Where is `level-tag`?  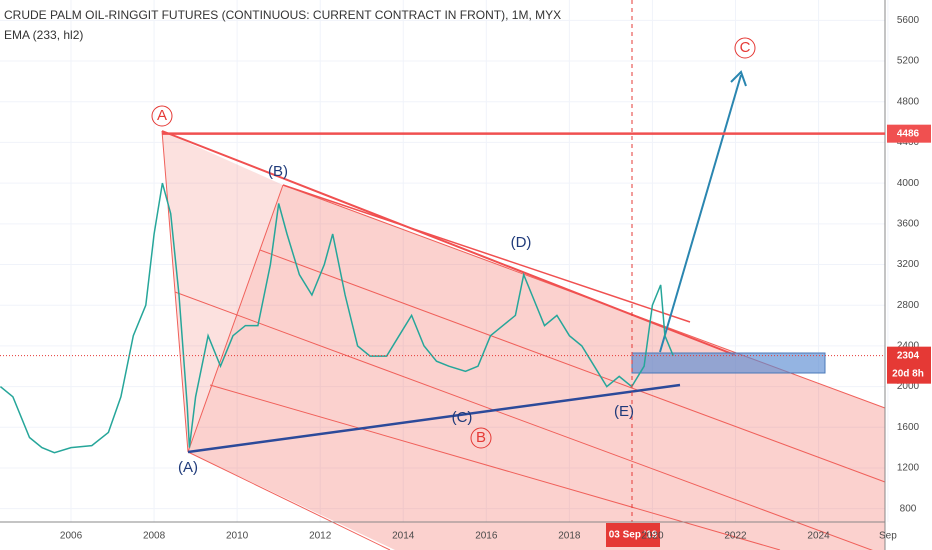 level-tag is located at coordinates (909, 133).